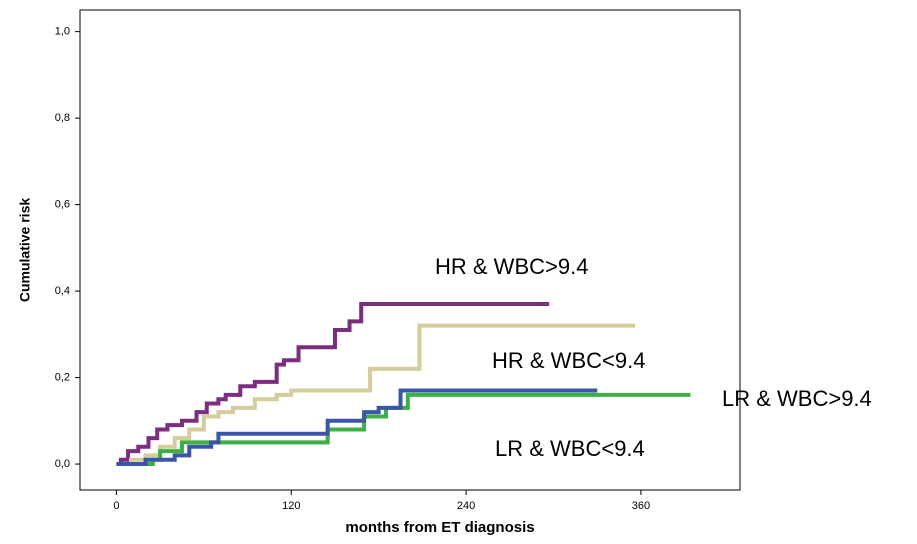 The image size is (917, 544). What do you see at coordinates (62, 32) in the screenshot?
I see `y-tick-label: 1,0` at bounding box center [62, 32].